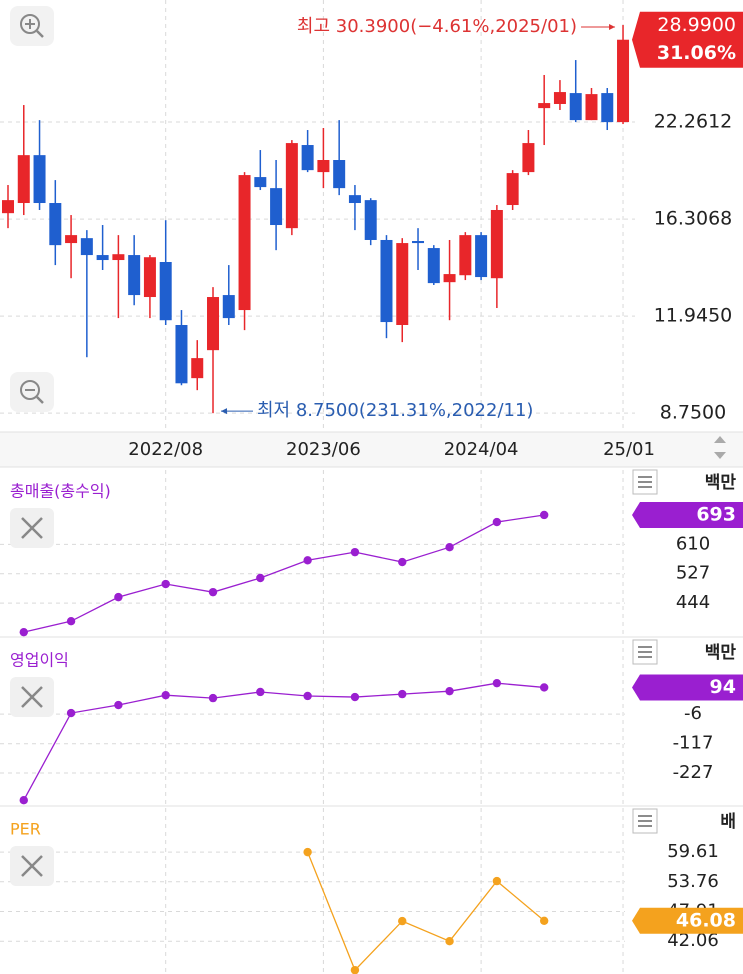 The height and width of the screenshot is (974, 743). Describe the element at coordinates (693, 851) in the screenshot. I see `y-tick-label: 59.61` at that location.